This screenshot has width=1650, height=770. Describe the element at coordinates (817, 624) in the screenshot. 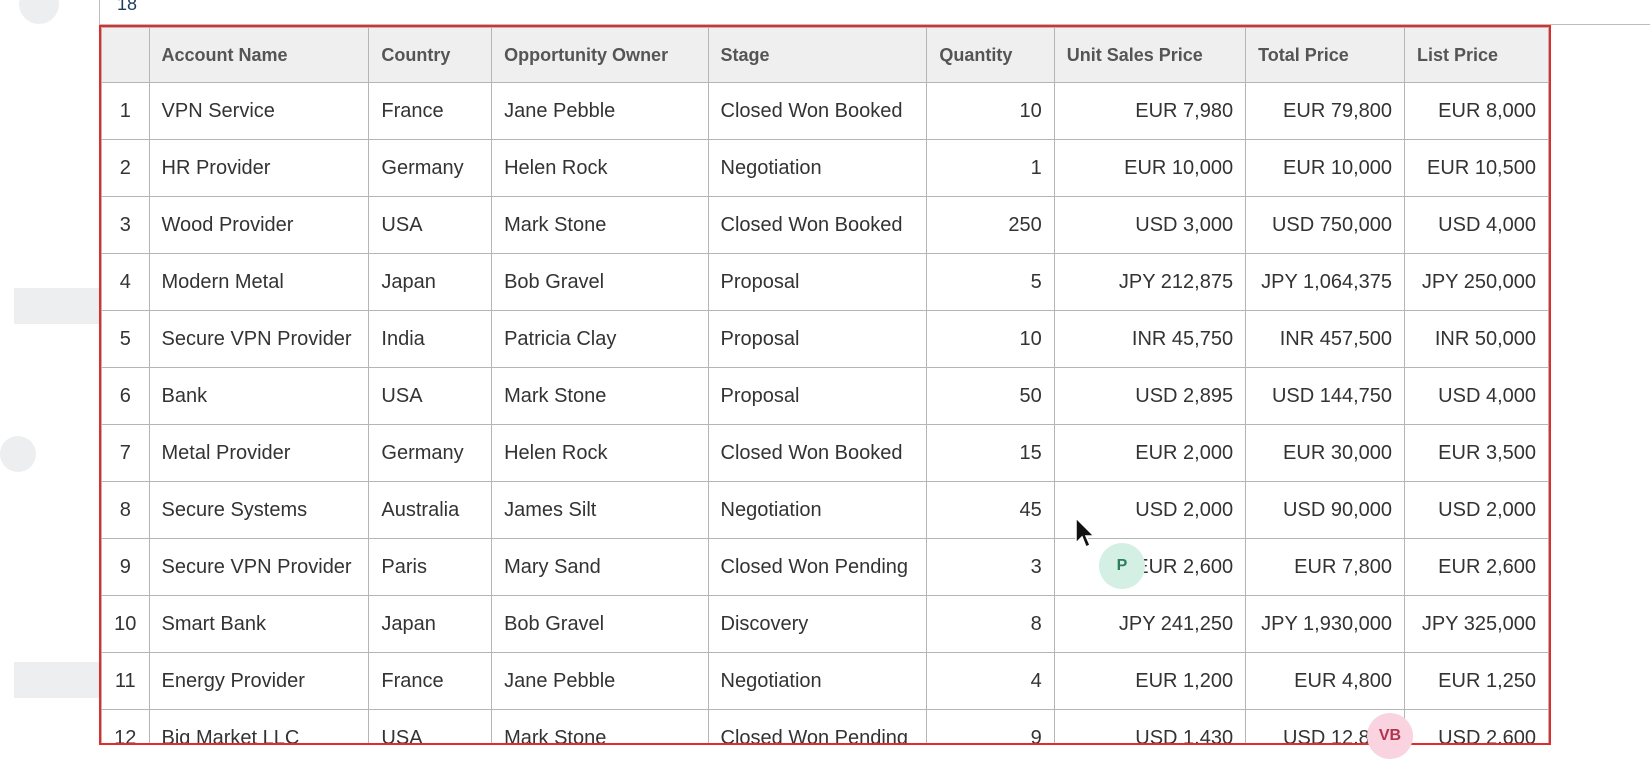

I see `cell-stage: Discovery` at that location.